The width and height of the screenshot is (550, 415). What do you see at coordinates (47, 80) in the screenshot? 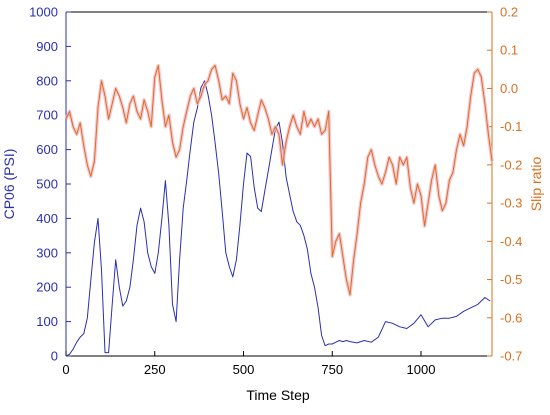
I see `y-left-tick-label: 800` at bounding box center [47, 80].